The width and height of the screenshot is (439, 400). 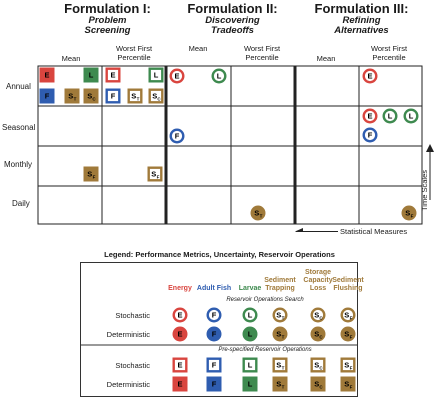 I want to click on legend-header-line: Energy, so click(x=180, y=288).